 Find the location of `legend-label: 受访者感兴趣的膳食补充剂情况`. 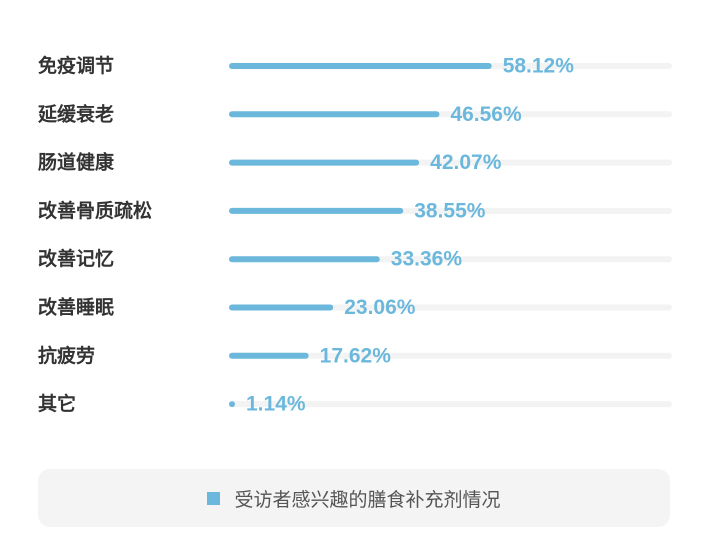

legend-label: 受访者感兴趣的膳食补充剂情况 is located at coordinates (367, 499).